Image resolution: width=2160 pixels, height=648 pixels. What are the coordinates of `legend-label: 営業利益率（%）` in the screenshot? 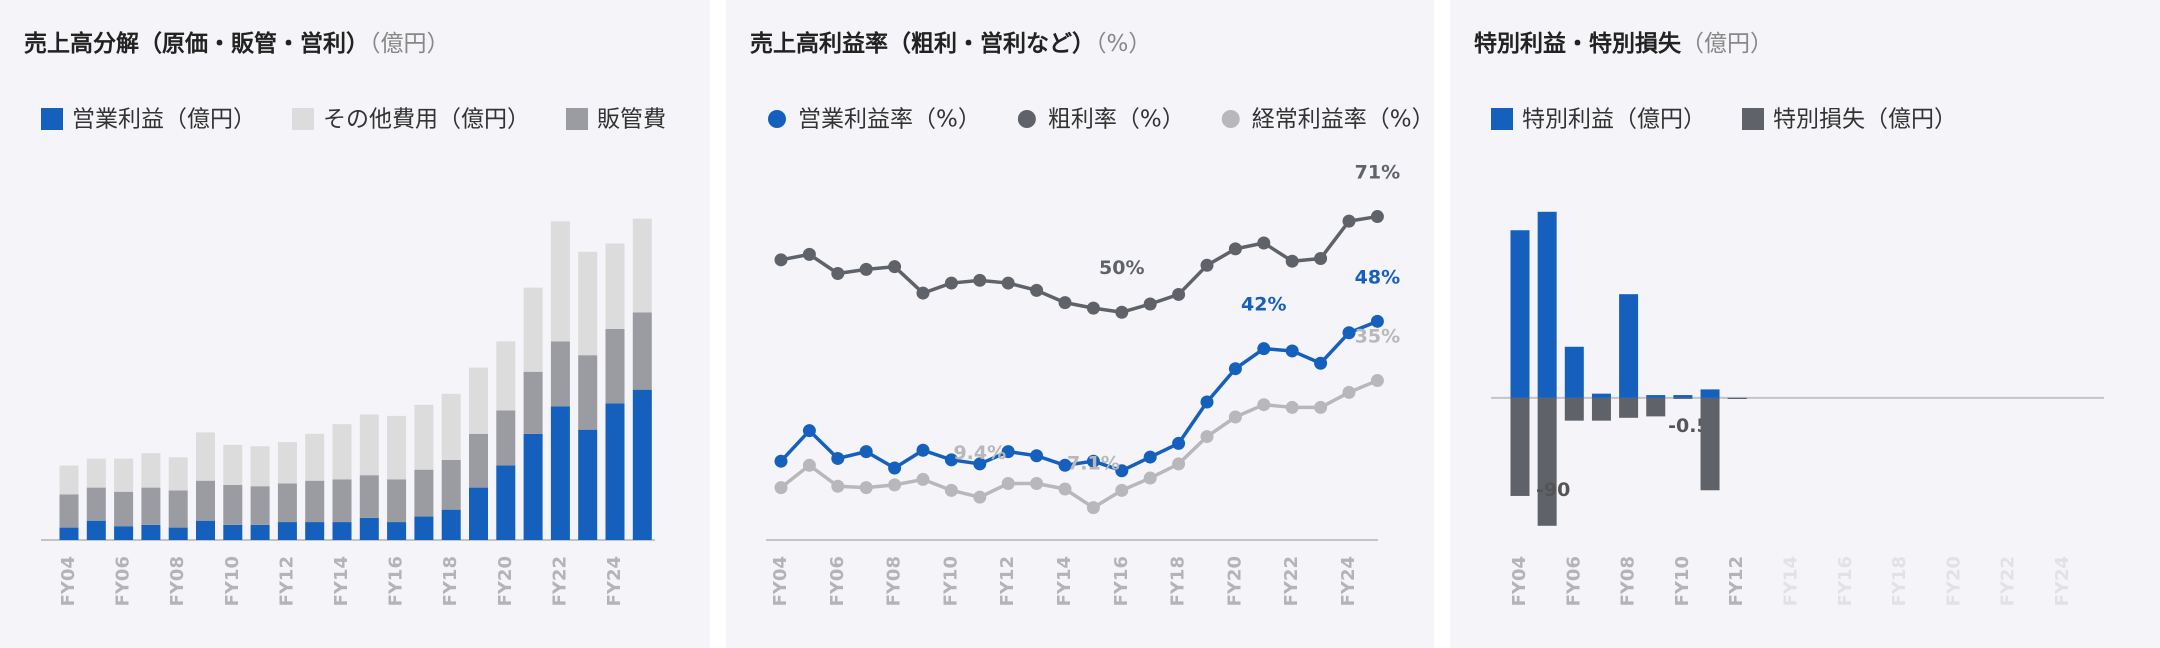 It's located at (889, 120).